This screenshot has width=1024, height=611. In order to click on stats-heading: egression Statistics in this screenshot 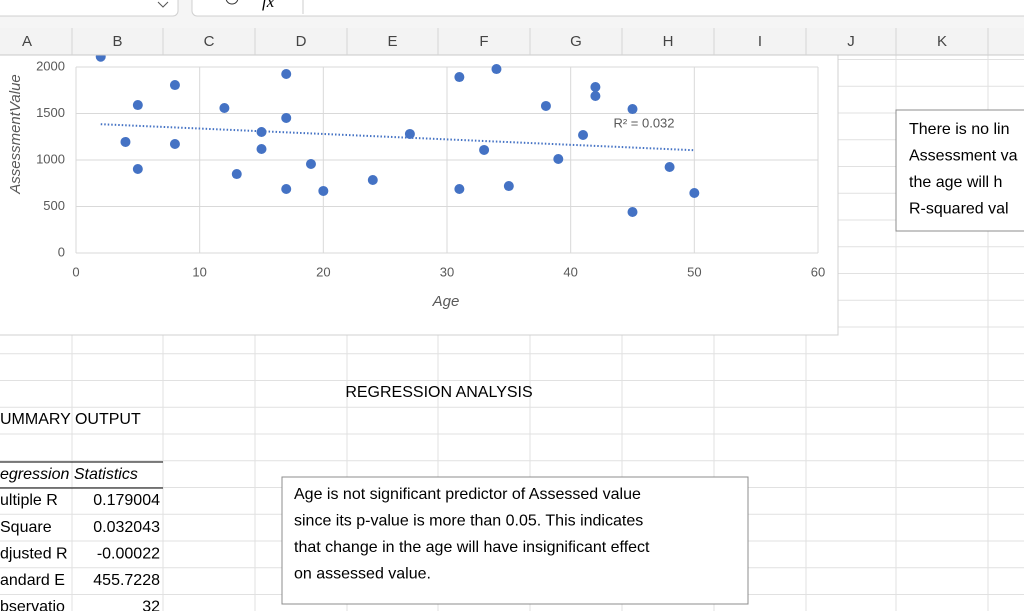, I will do `click(69, 474)`.